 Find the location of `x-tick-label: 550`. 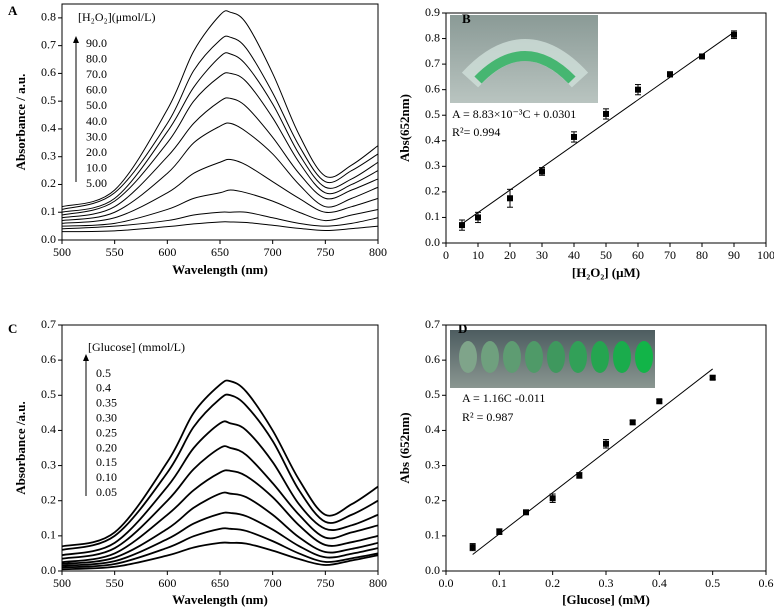

x-tick-label: 550 is located at coordinates (115, 252).